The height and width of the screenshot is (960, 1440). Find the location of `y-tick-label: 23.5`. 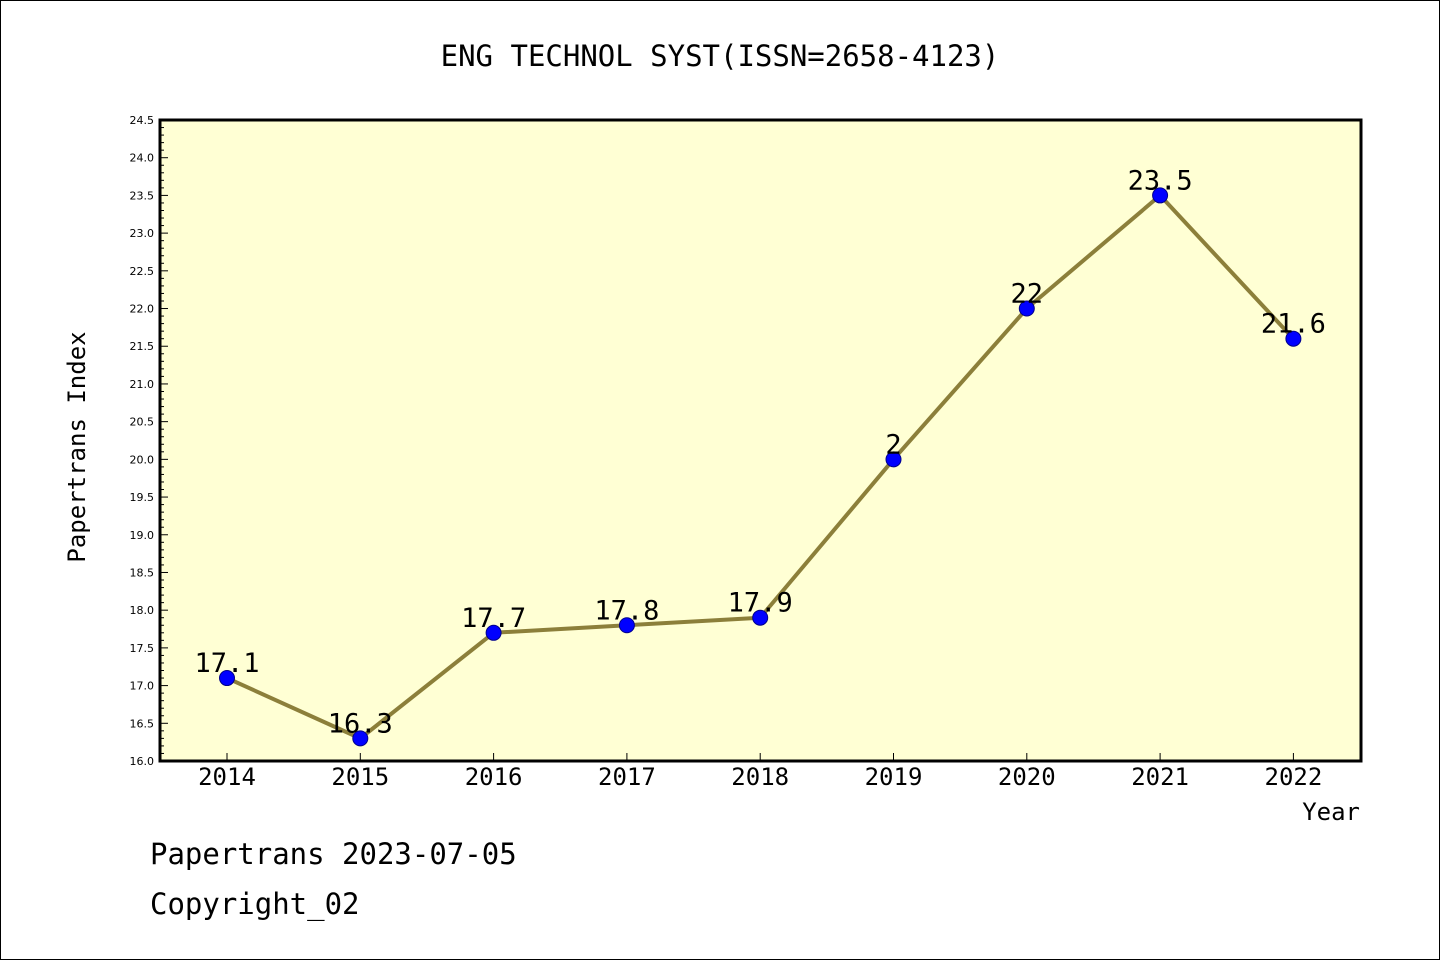

y-tick-label: 23.5 is located at coordinates (142, 195).